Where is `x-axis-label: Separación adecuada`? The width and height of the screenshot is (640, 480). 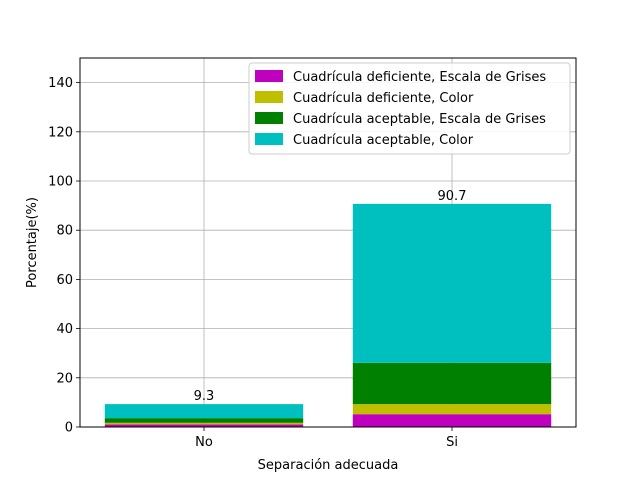
x-axis-label: Separación adecuada is located at coordinates (328, 465).